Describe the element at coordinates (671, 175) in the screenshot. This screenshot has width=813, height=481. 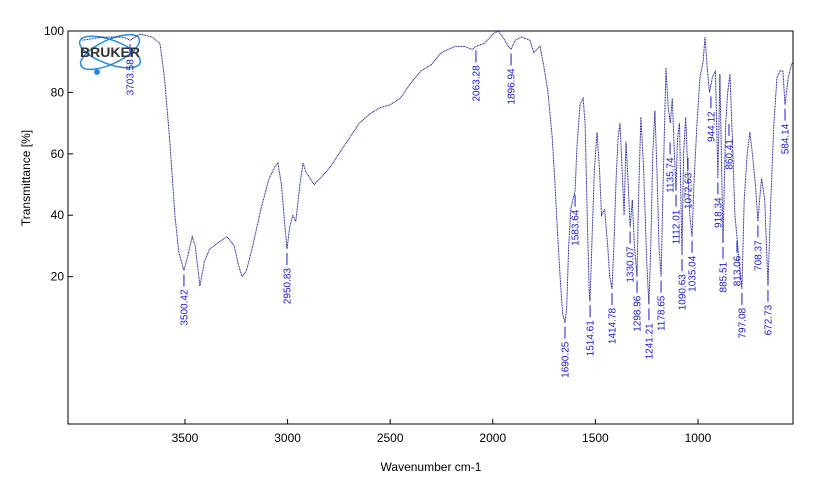
I see `peak-label: 1135.74` at that location.